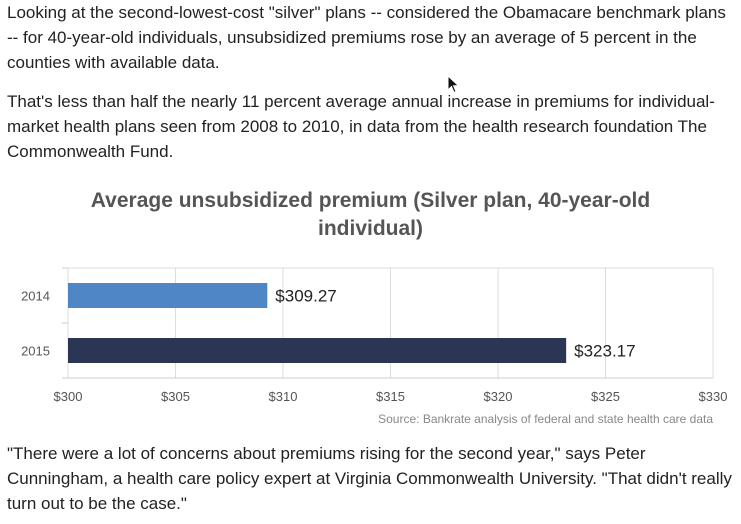 The image size is (741, 524). I want to click on bar-2014, so click(168, 295).